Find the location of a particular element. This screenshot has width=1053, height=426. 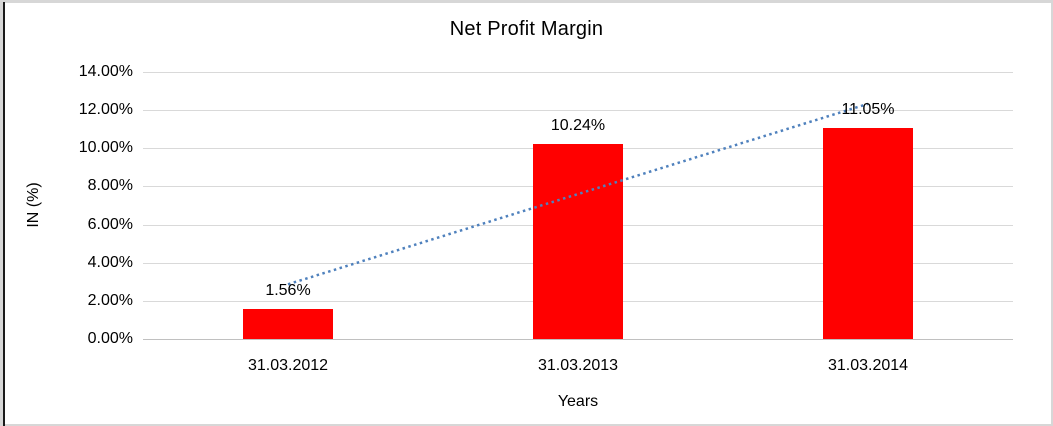

x-tick-label: 31.03.2014 is located at coordinates (868, 365).